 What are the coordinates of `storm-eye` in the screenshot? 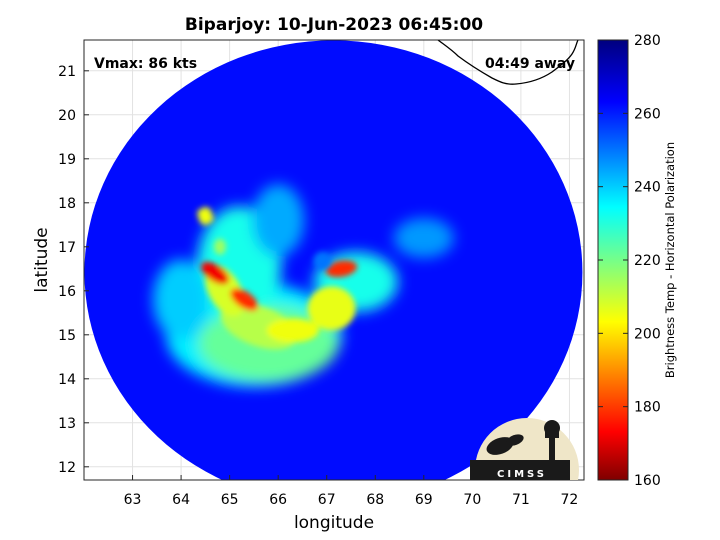 It's located at (322, 260).